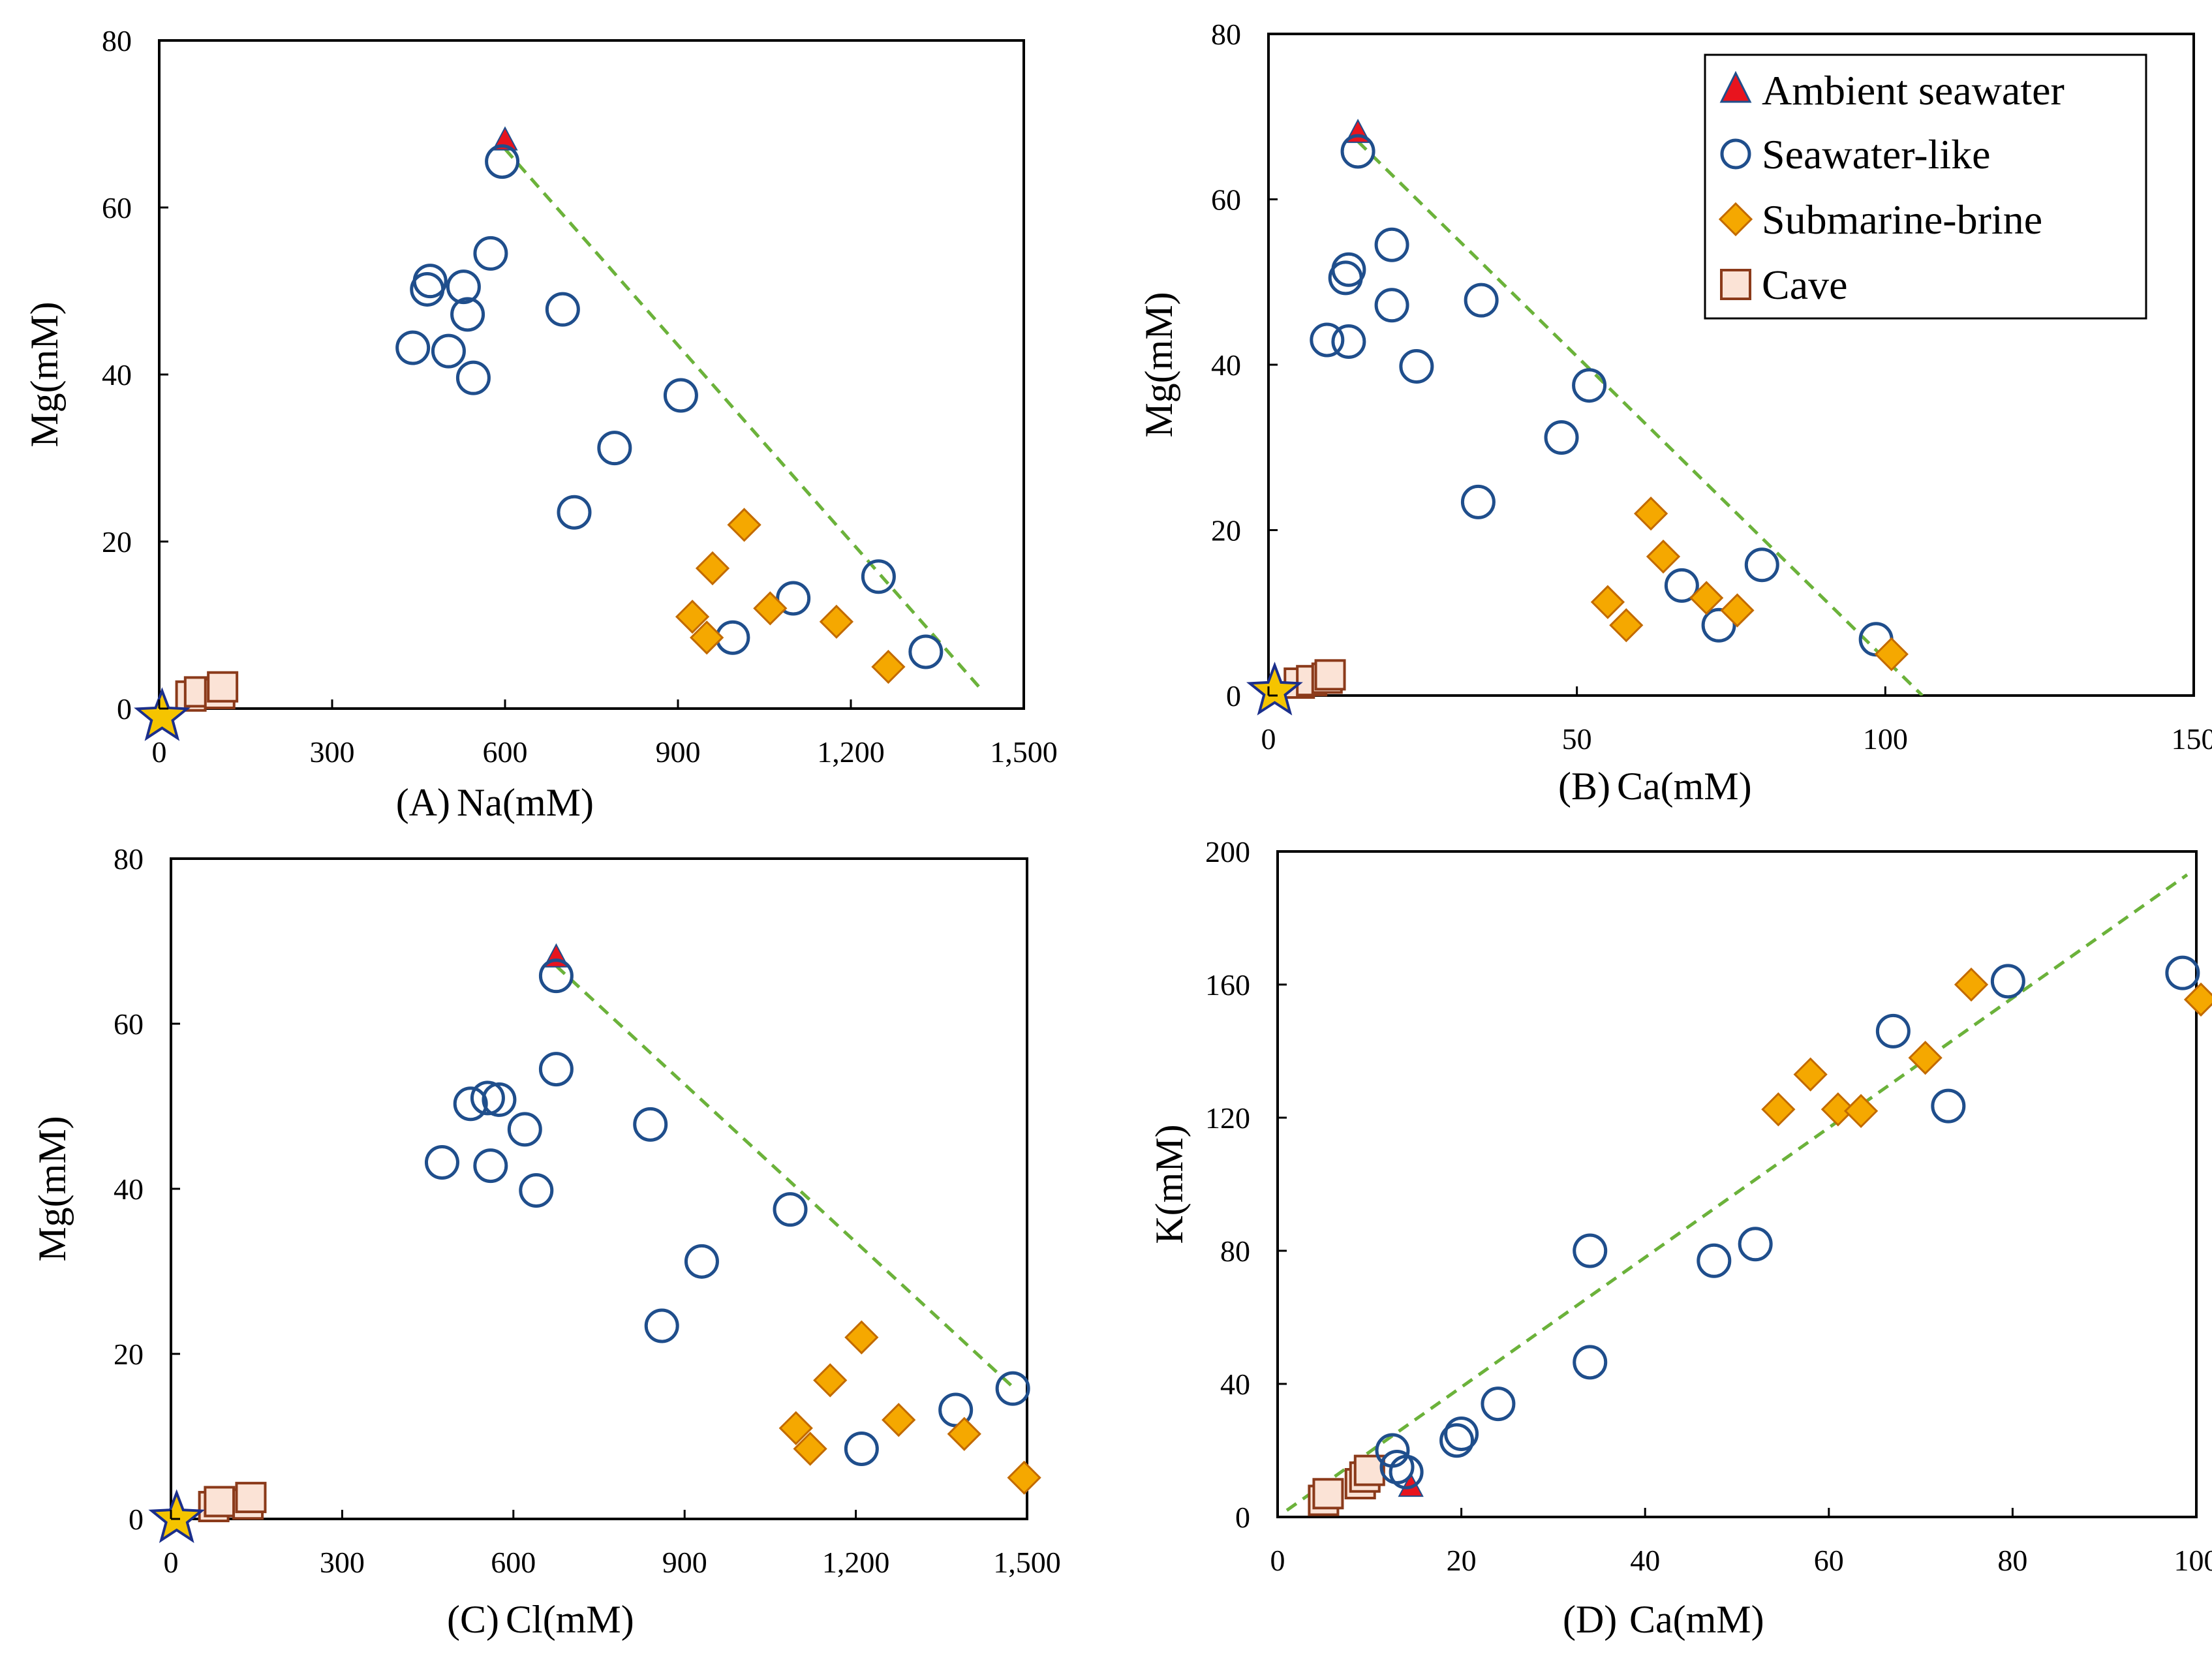 Image resolution: width=2212 pixels, height=1654 pixels. What do you see at coordinates (129, 859) in the screenshot?
I see `y-tick-label-c: 80` at bounding box center [129, 859].